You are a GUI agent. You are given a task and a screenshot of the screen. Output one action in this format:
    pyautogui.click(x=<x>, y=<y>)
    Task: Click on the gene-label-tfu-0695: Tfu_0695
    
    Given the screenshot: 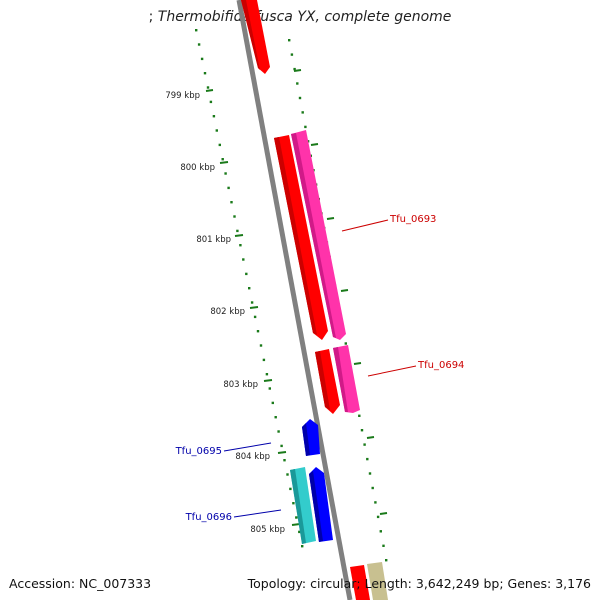 What is the action you would take?
    pyautogui.click(x=198, y=451)
    